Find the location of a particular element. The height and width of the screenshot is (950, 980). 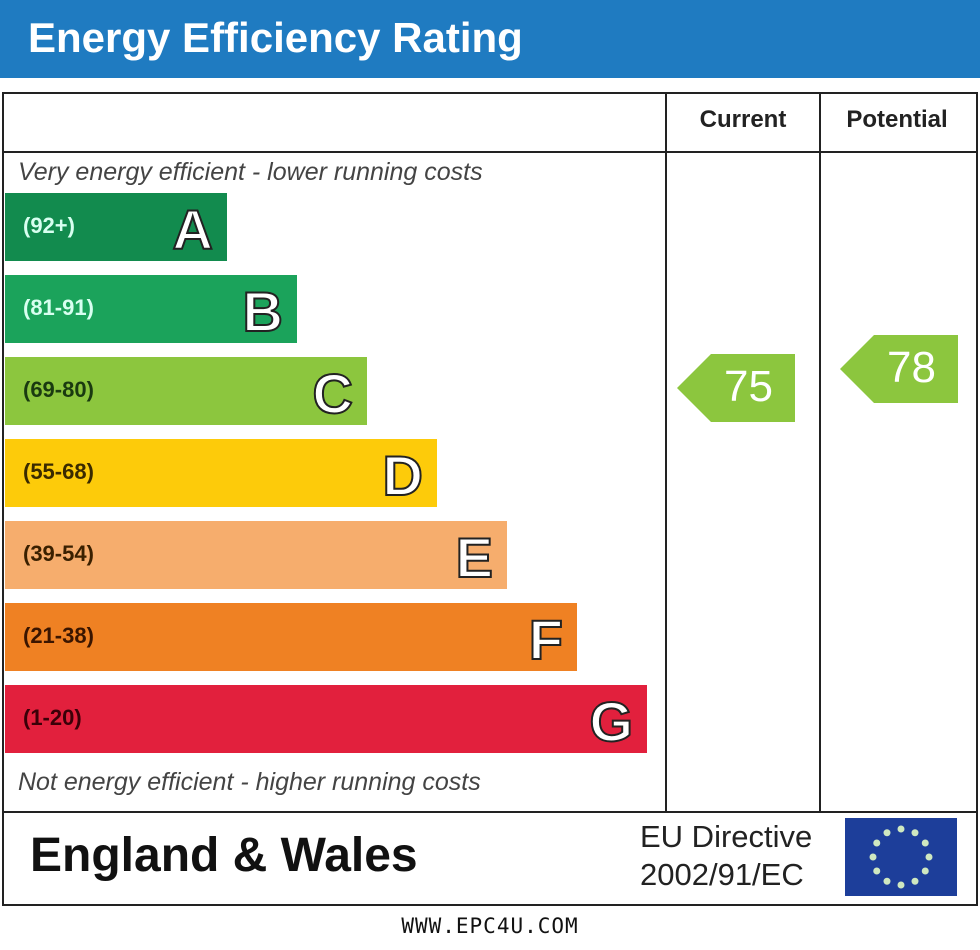

chart-title: Energy Efficiency Rating is located at coordinates (275, 37).